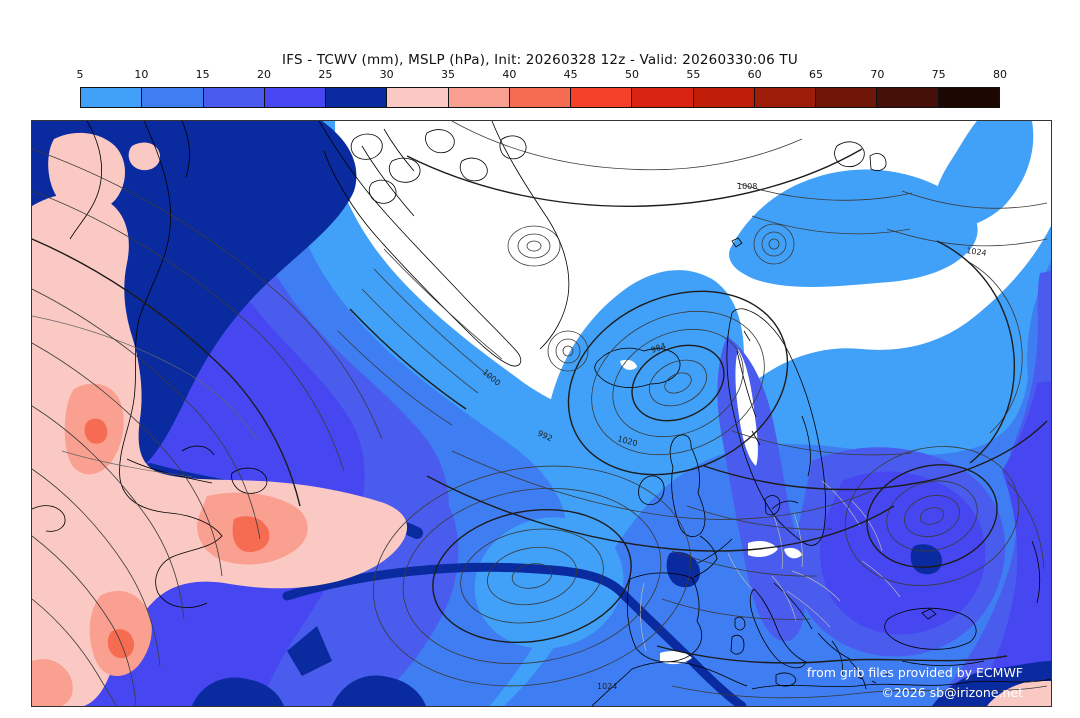 This screenshot has width=1080, height=718. I want to click on colorbar-tick: 25, so click(325, 74).